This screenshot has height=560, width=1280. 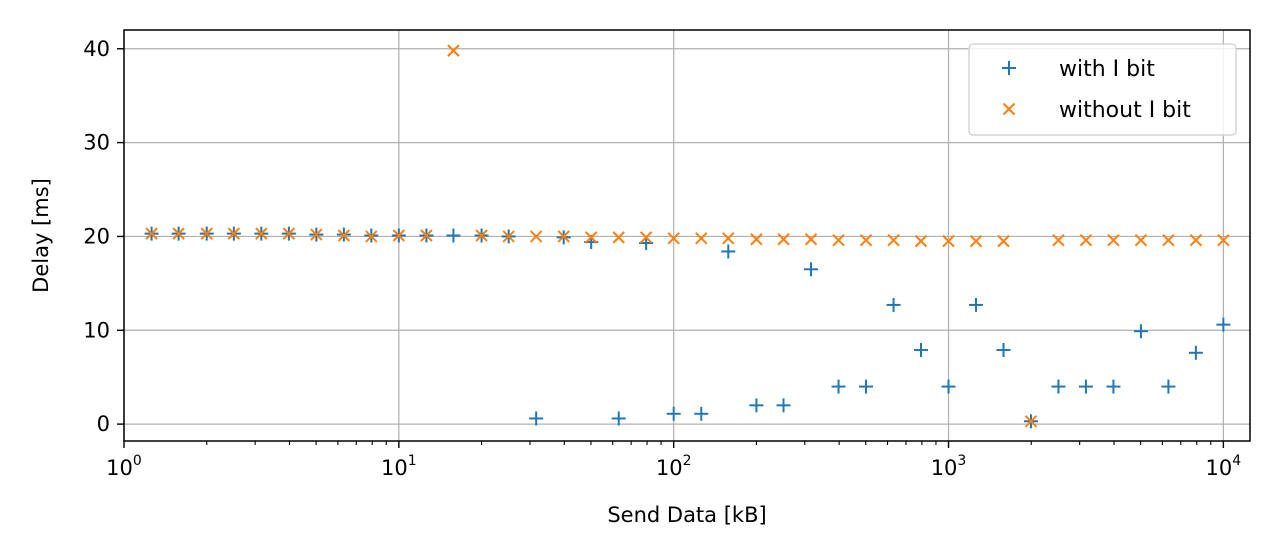 I want to click on legend-label: with I bit, so click(x=1107, y=69).